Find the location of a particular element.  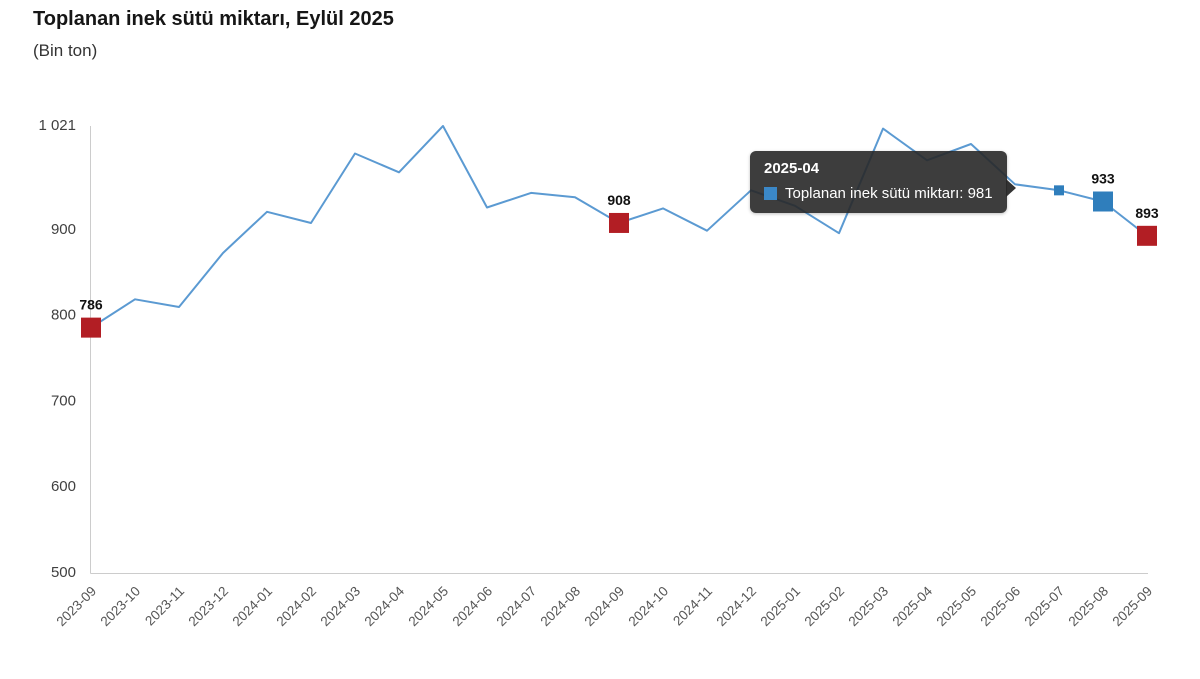

x-axis-tick-label: 2025-08 is located at coordinates (1088, 607).